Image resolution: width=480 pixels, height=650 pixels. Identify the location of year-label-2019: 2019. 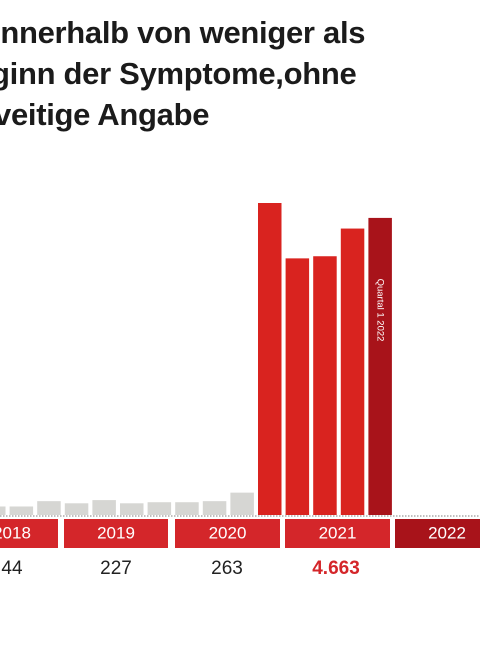
(116, 532).